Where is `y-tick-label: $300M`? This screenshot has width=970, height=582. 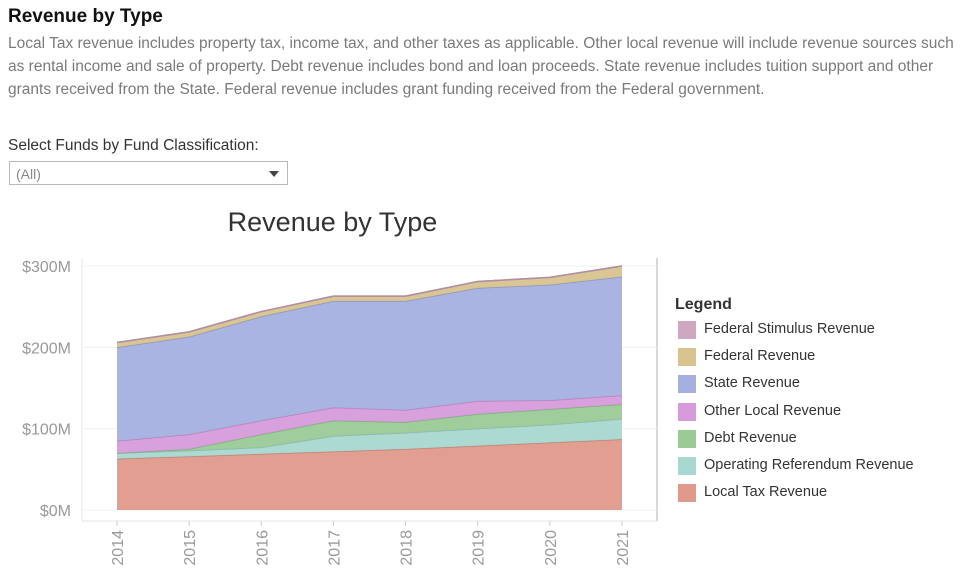
y-tick-label: $300M is located at coordinates (46, 267).